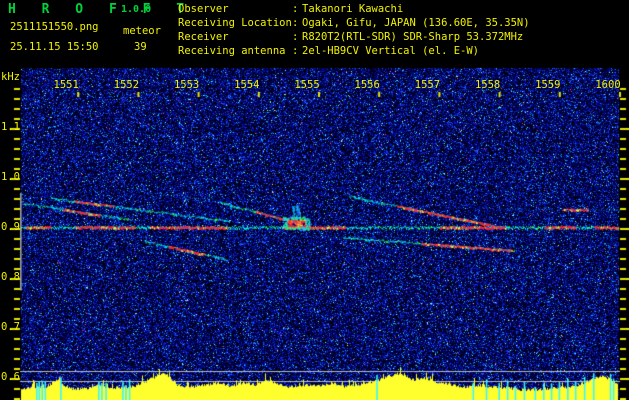 The height and width of the screenshot is (400, 629). What do you see at coordinates (10, 227) in the screenshot?
I see `y-axis-label: 0.9` at bounding box center [10, 227].